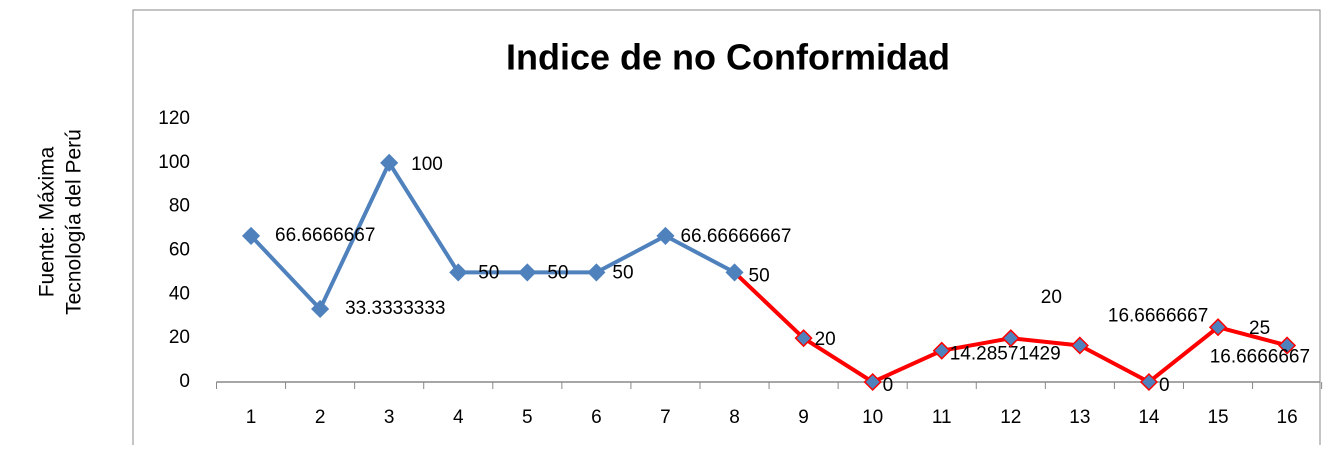 The height and width of the screenshot is (450, 1326). Describe the element at coordinates (179, 250) in the screenshot. I see `y-tick-label: 60` at that location.